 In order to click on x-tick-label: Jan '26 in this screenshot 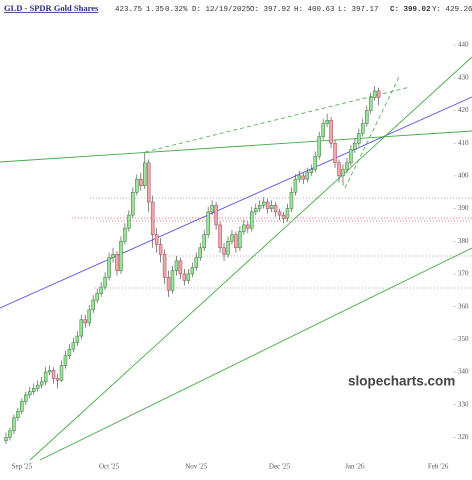, I will do `click(355, 467)`.